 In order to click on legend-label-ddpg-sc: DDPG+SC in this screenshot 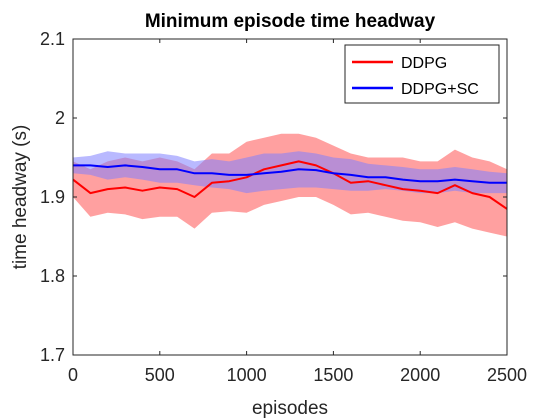, I will do `click(440, 89)`.